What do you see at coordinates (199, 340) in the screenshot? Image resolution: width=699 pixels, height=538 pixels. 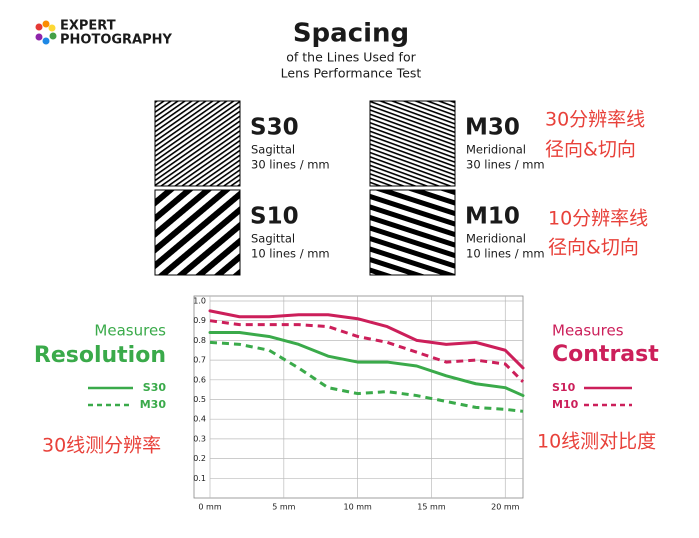 I see `y-tick-label: 0.8` at bounding box center [199, 340].